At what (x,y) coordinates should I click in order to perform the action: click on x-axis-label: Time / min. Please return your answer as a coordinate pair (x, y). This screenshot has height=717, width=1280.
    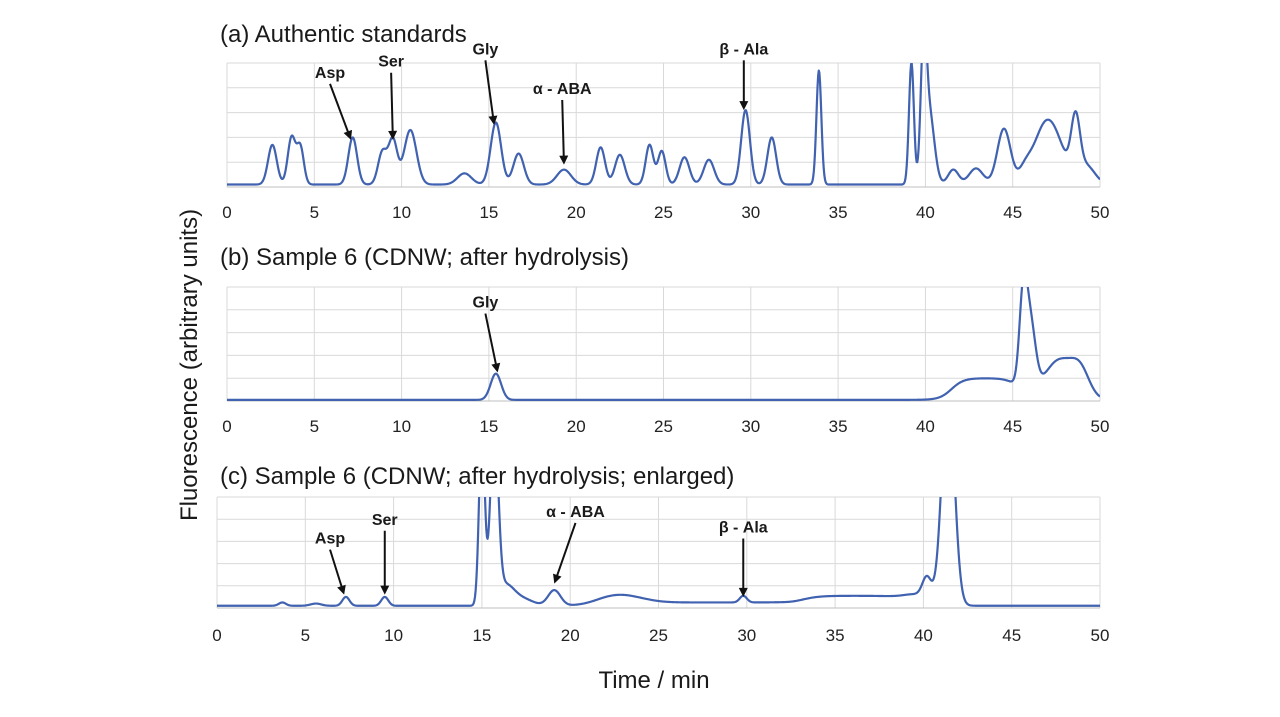
    Looking at the image, I should click on (653, 680).